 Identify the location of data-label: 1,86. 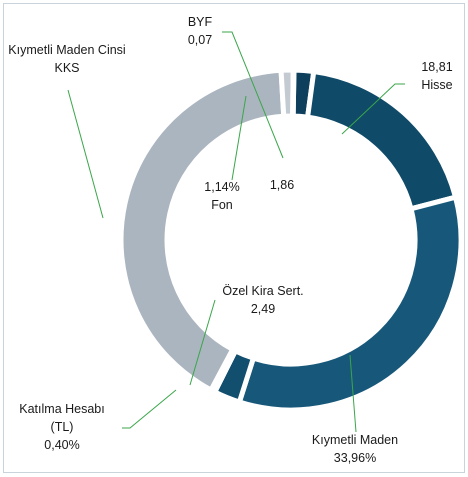
(282, 185).